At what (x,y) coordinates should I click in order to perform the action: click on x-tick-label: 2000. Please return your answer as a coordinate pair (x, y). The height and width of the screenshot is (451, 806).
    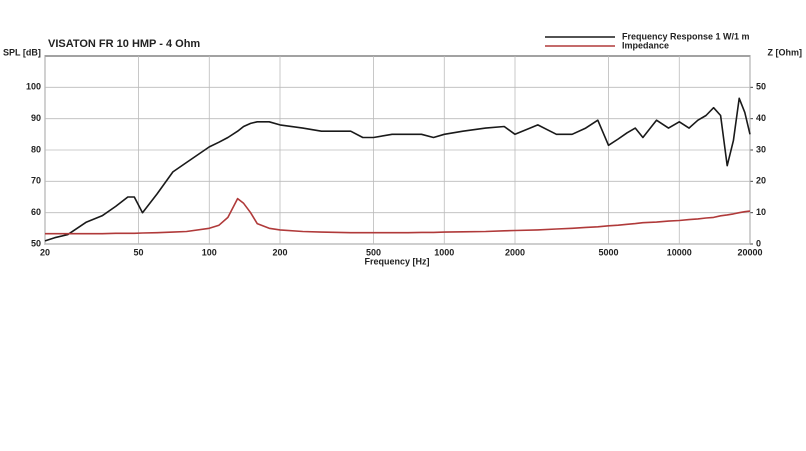
    Looking at the image, I should click on (515, 252).